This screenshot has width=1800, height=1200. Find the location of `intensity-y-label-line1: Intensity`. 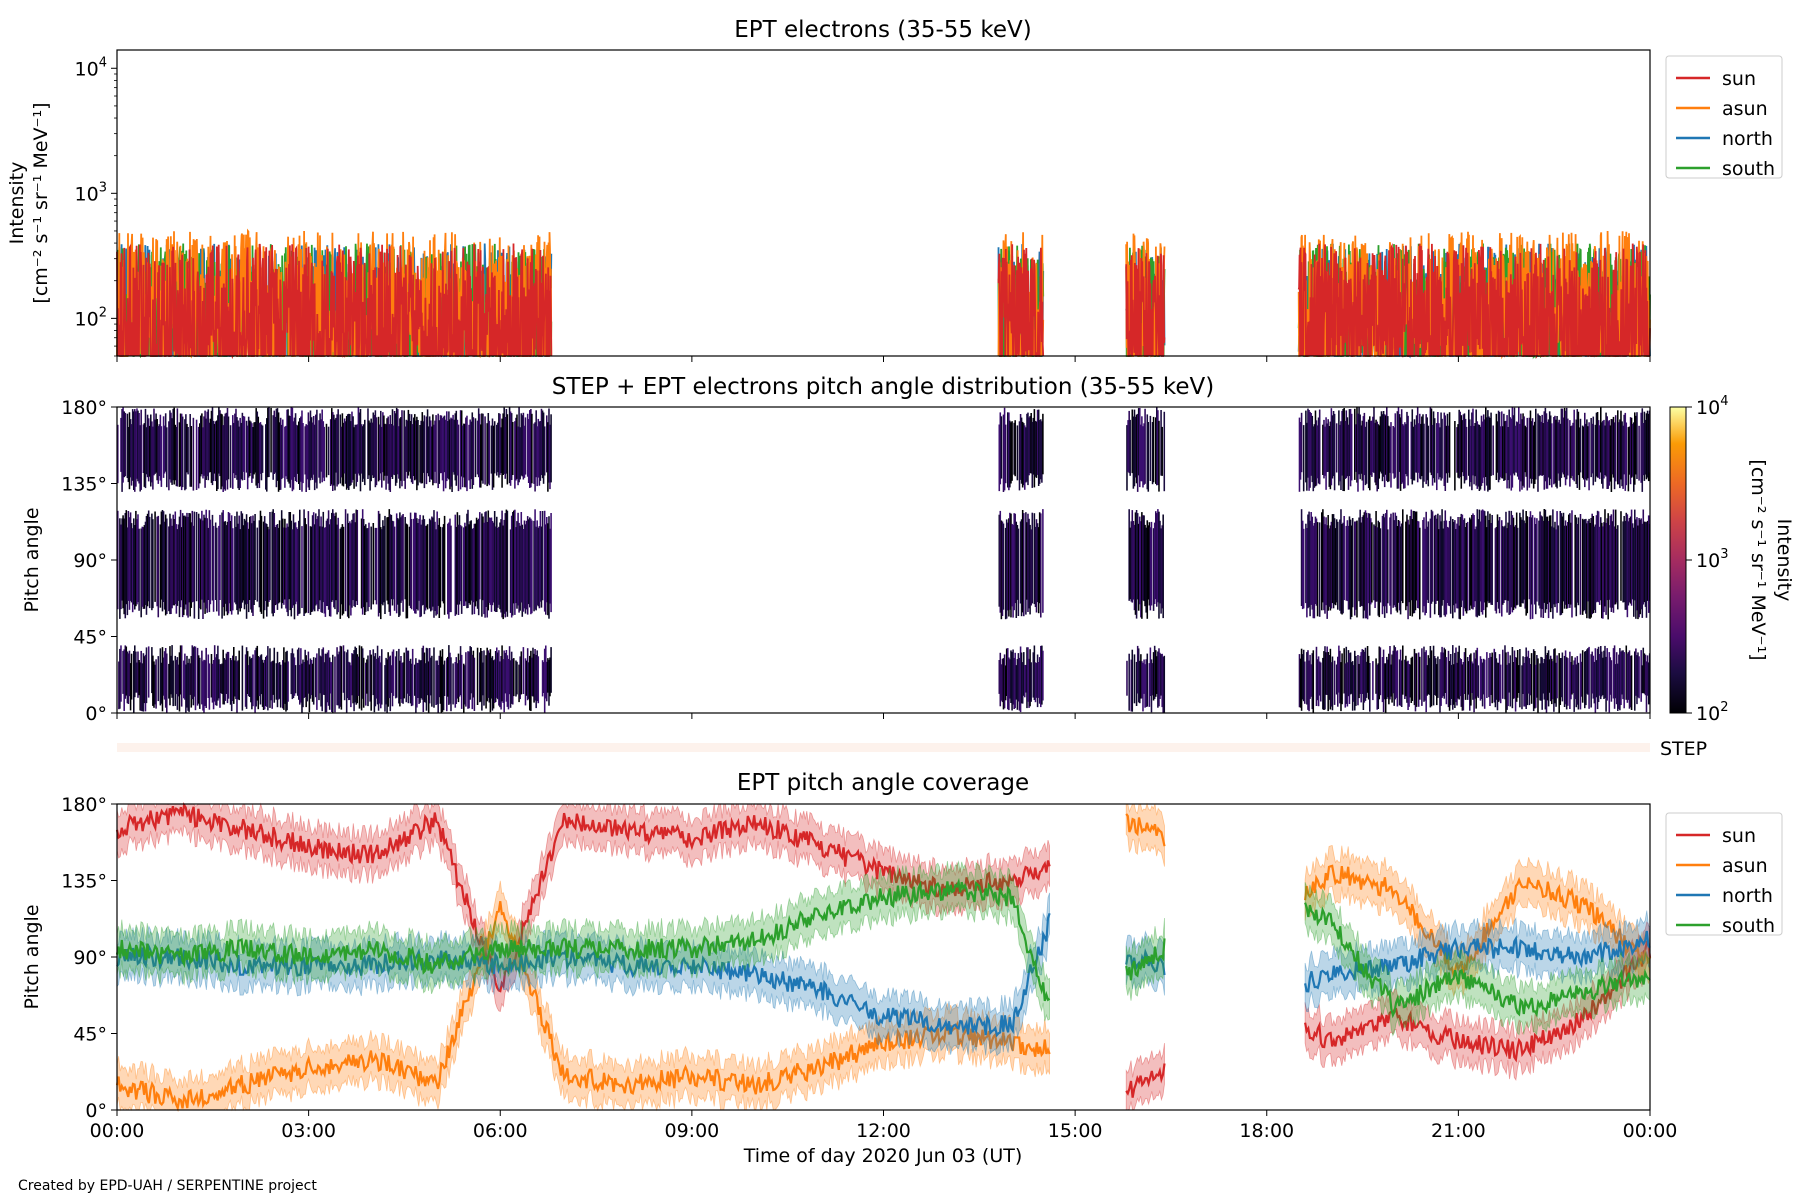

intensity-y-label-line1: Intensity is located at coordinates (17, 203).